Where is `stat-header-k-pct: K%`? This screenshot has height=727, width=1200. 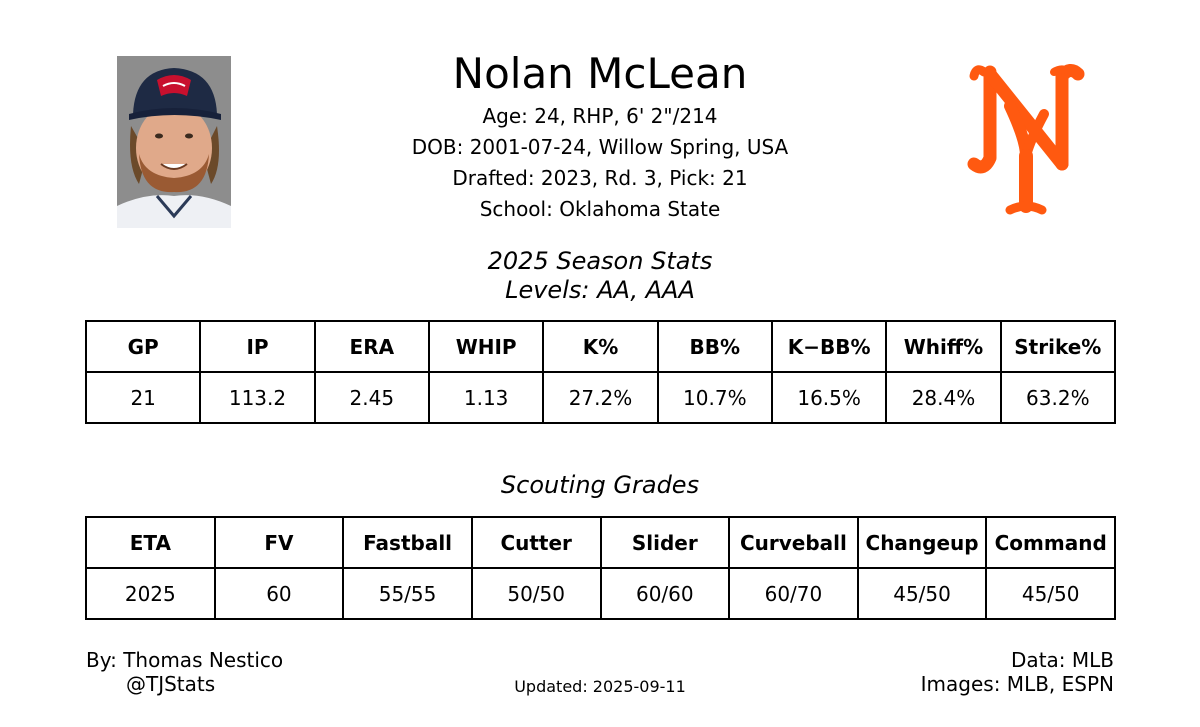
stat-header-k-pct: K% is located at coordinates (600, 346).